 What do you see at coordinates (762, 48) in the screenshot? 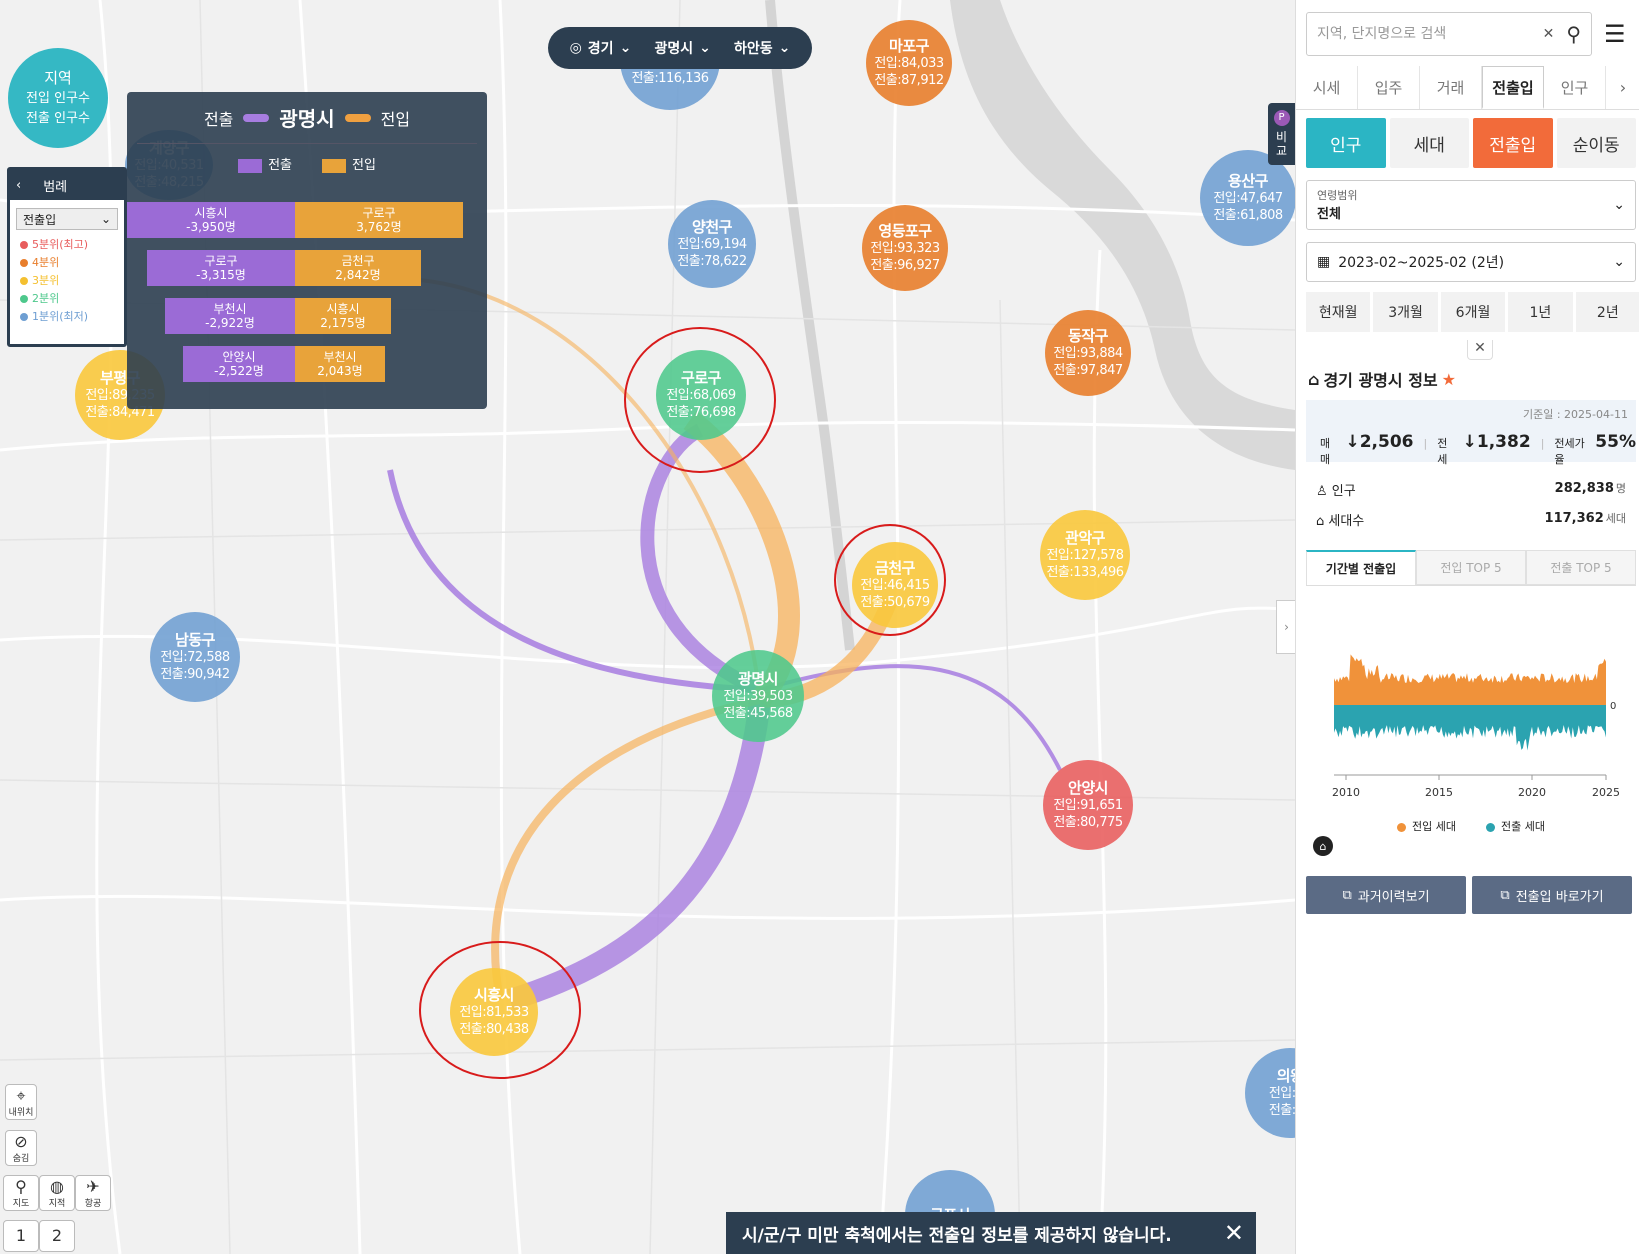
I see `dong-dropdown: 하안동 ⌄` at bounding box center [762, 48].